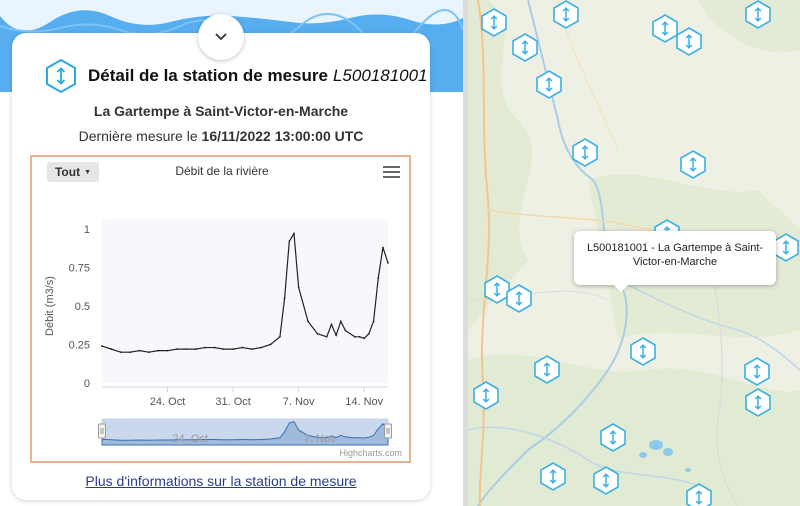 The image size is (800, 506). Describe the element at coordinates (208, 75) in the screenshot. I see `title-label: Détail de la station de mesure` at that location.